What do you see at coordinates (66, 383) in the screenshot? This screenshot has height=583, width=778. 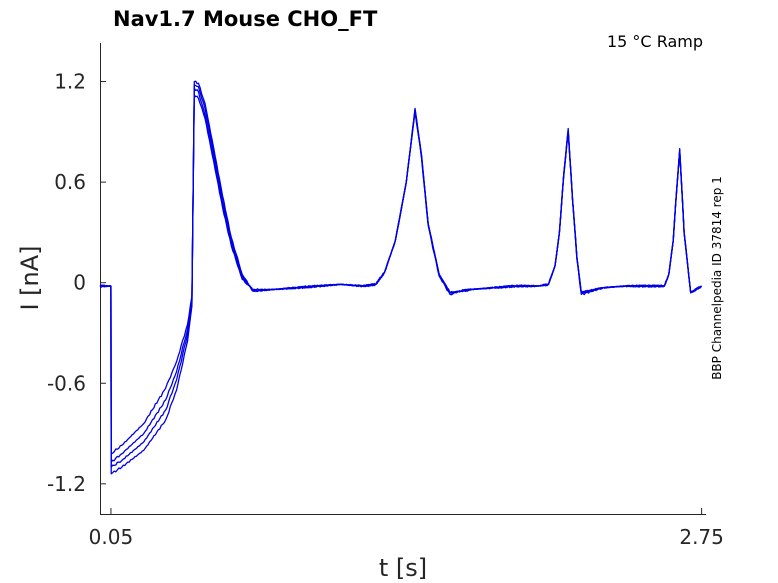 I see `y-tick-label: -0.6` at bounding box center [66, 383].